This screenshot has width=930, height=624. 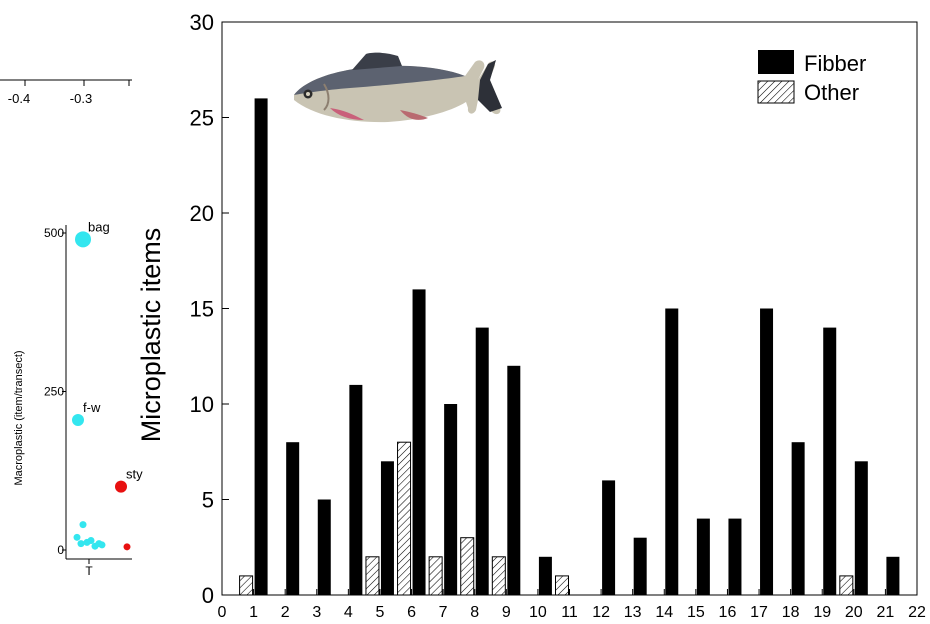 What do you see at coordinates (66, 92) in the screenshot?
I see `top-left-axis-fragment: -0.4 -0.3` at bounding box center [66, 92].